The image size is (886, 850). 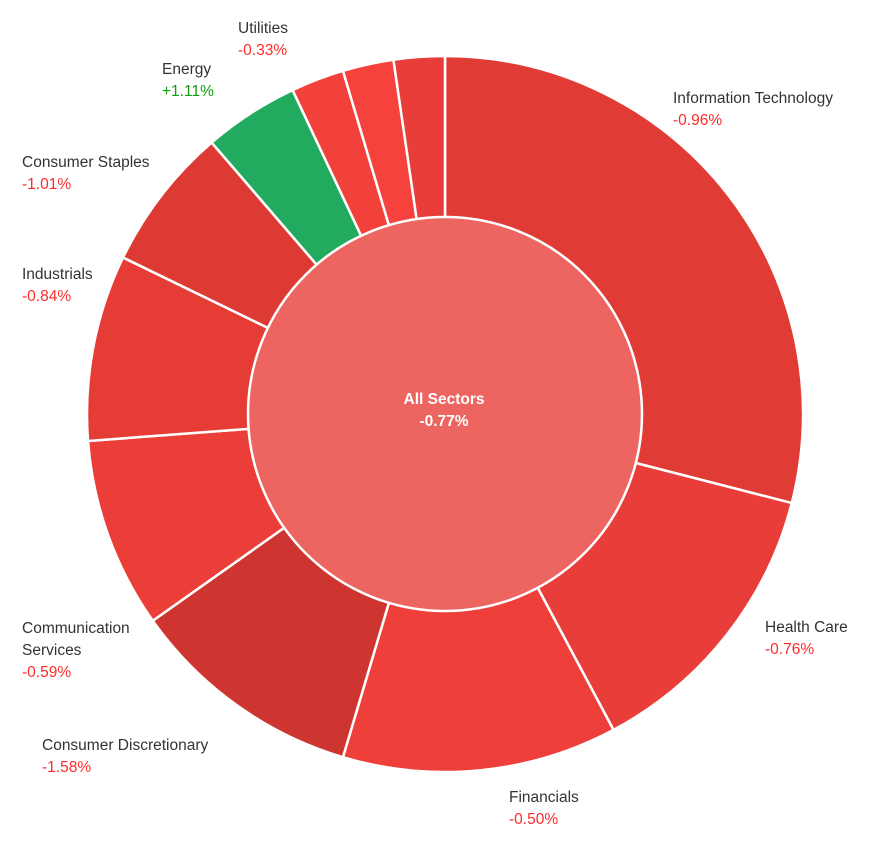 What do you see at coordinates (444, 411) in the screenshot?
I see `center-label: All Sectors -0.77%` at bounding box center [444, 411].